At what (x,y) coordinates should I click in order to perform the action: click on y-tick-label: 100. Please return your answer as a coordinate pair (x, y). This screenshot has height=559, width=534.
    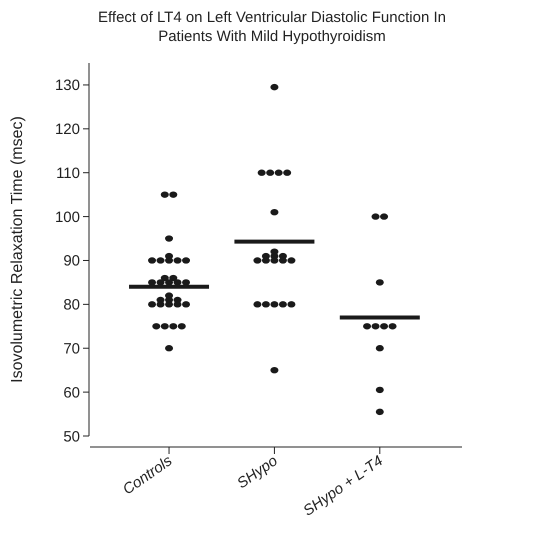
    Looking at the image, I should click on (67, 217).